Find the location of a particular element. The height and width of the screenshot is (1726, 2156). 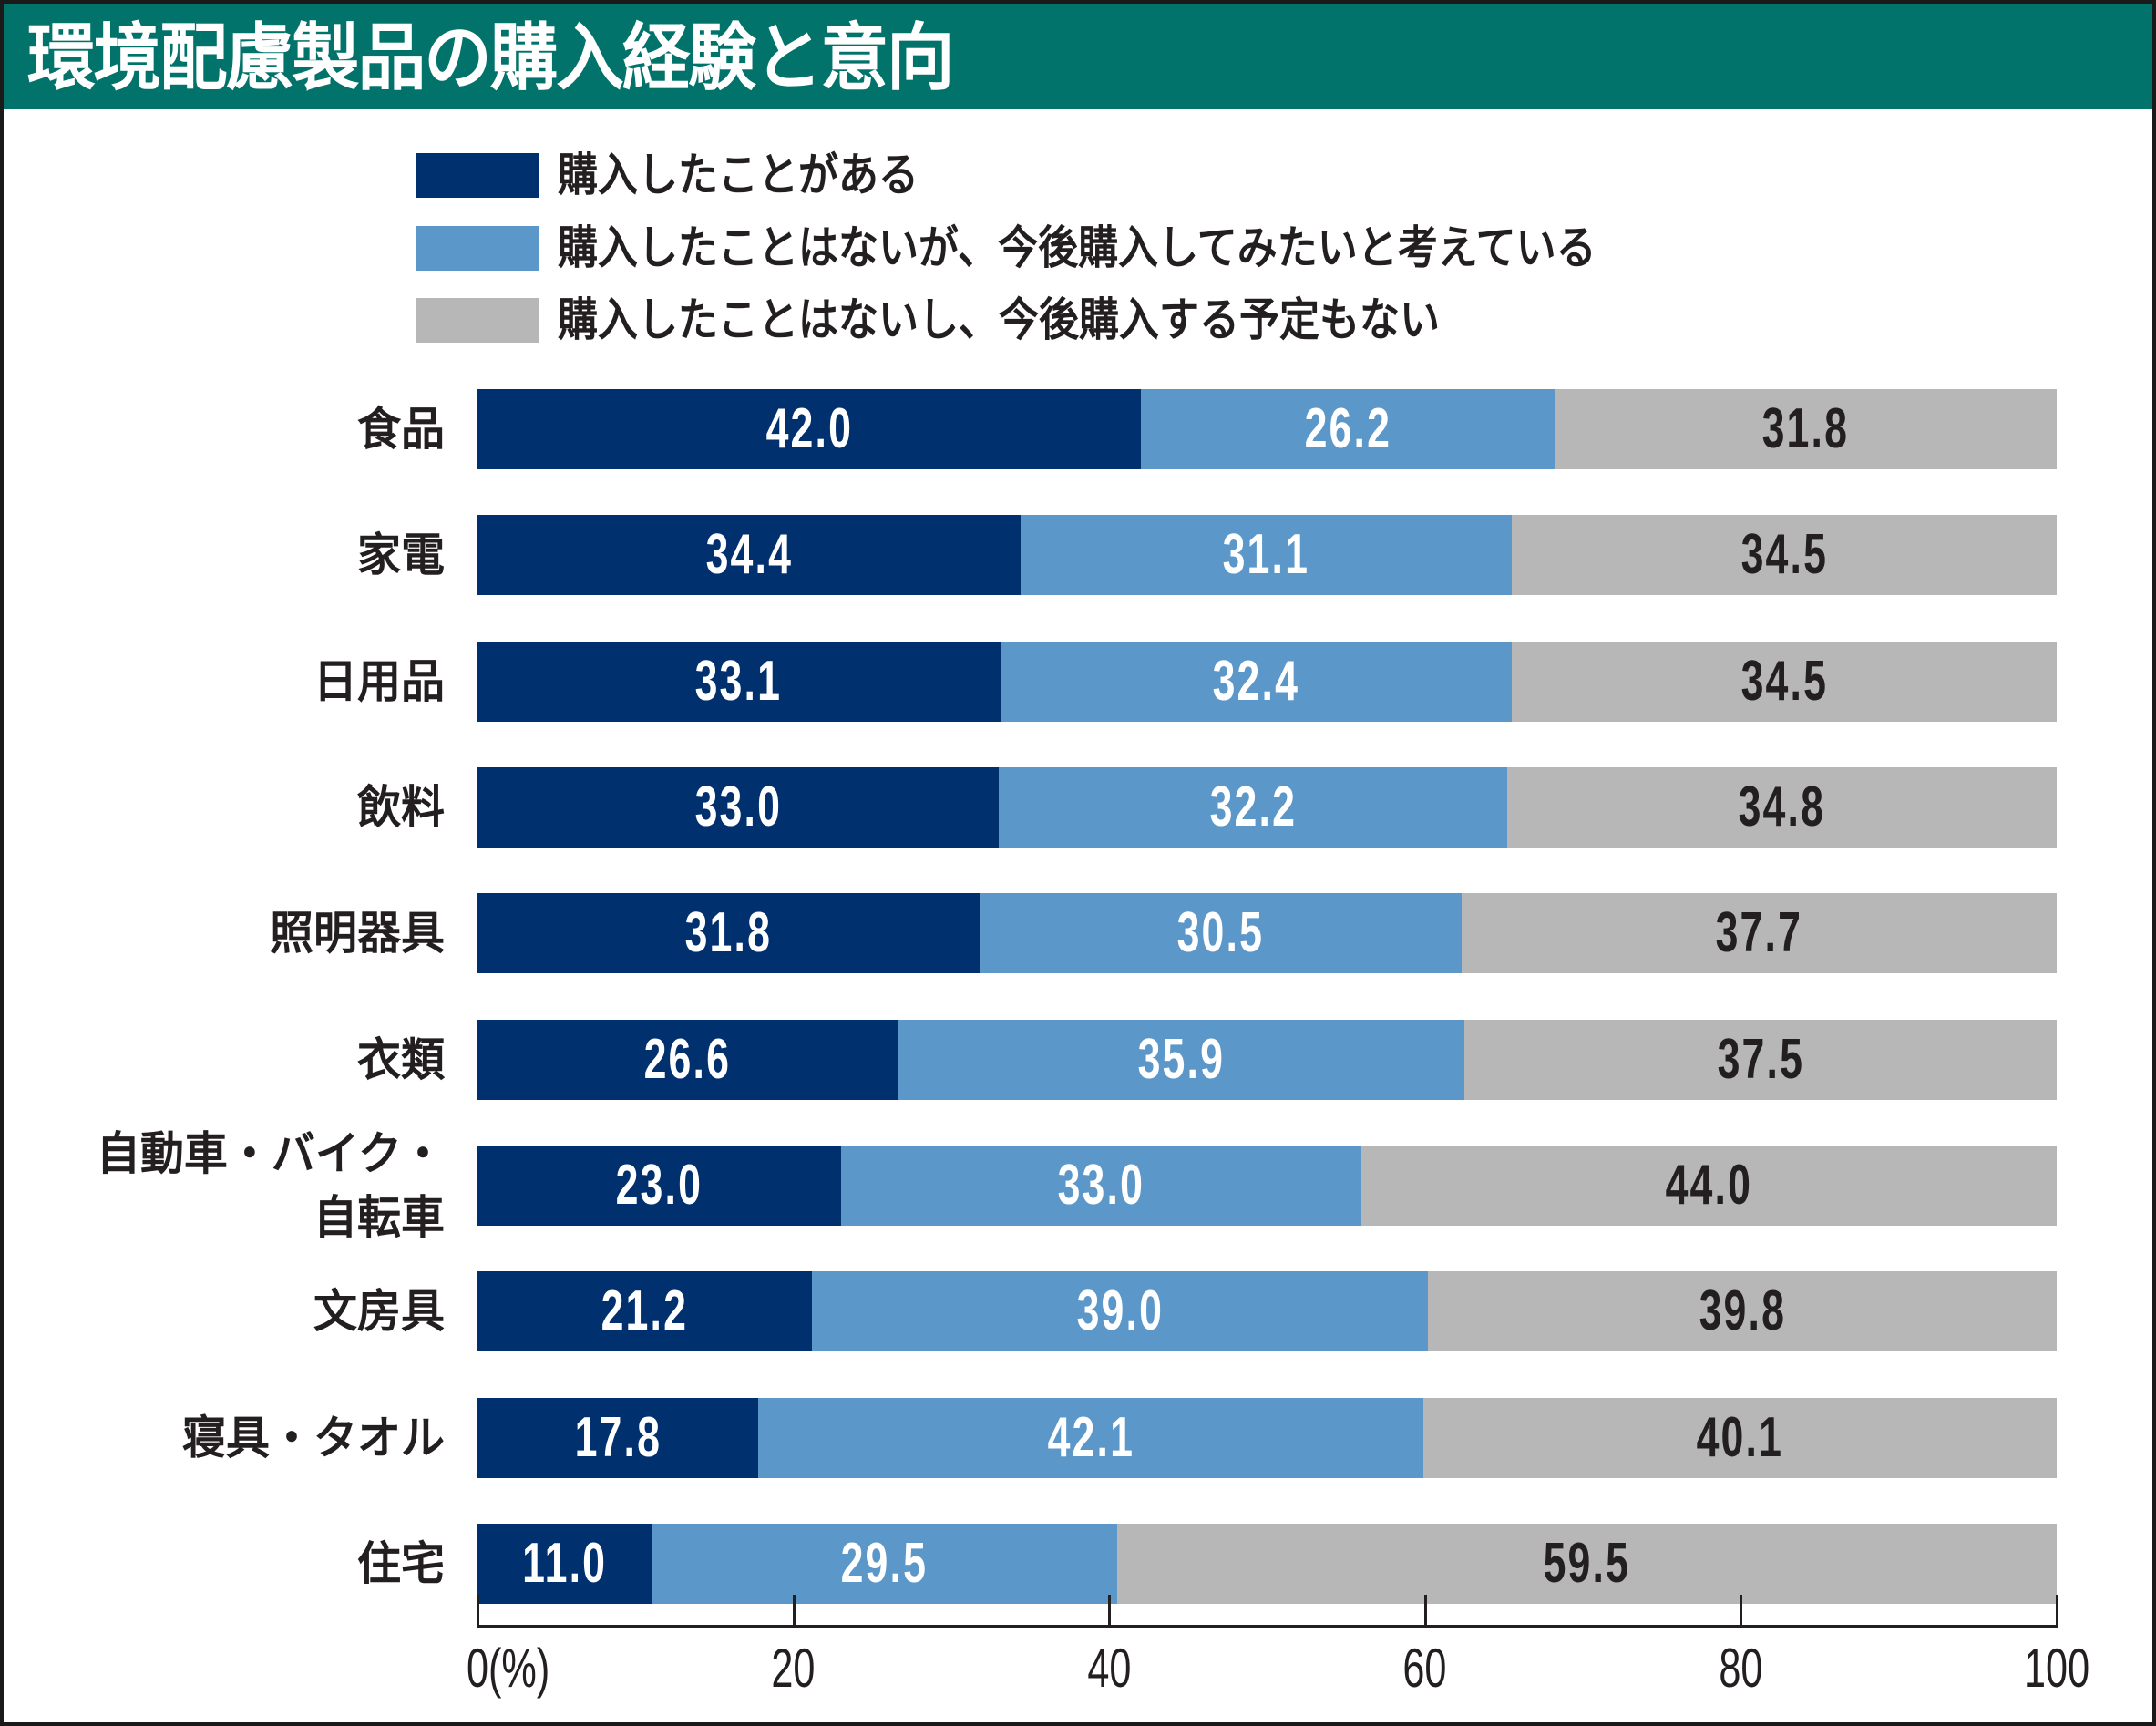

legend-swatch-want-to-buy is located at coordinates (477, 248).